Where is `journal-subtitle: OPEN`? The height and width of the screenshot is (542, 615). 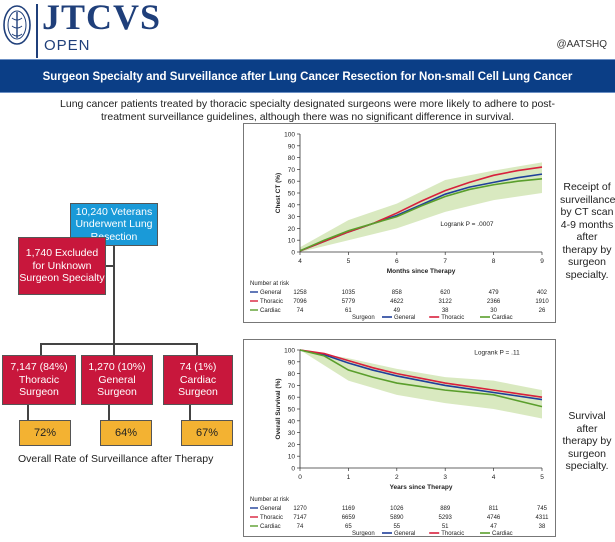
journal-subtitle: OPEN is located at coordinates (67, 45).